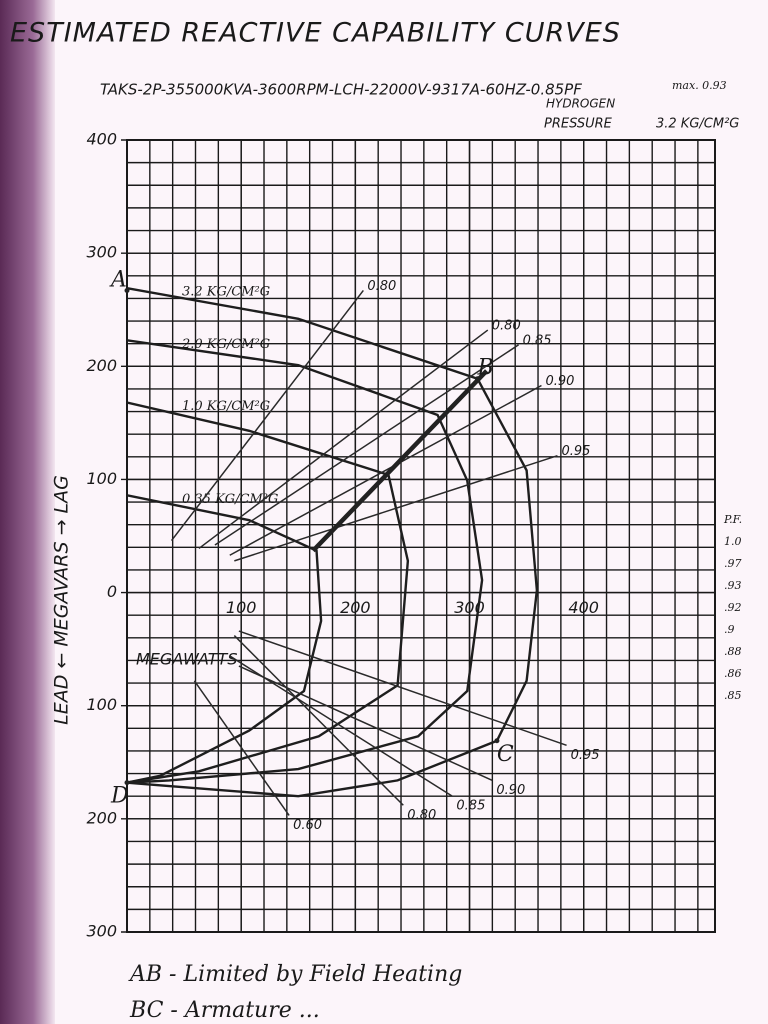 This screenshot has width=768, height=1024. What do you see at coordinates (186, 659) in the screenshot?
I see `x-axis-label: MEGAWATTS` at bounding box center [186, 659].